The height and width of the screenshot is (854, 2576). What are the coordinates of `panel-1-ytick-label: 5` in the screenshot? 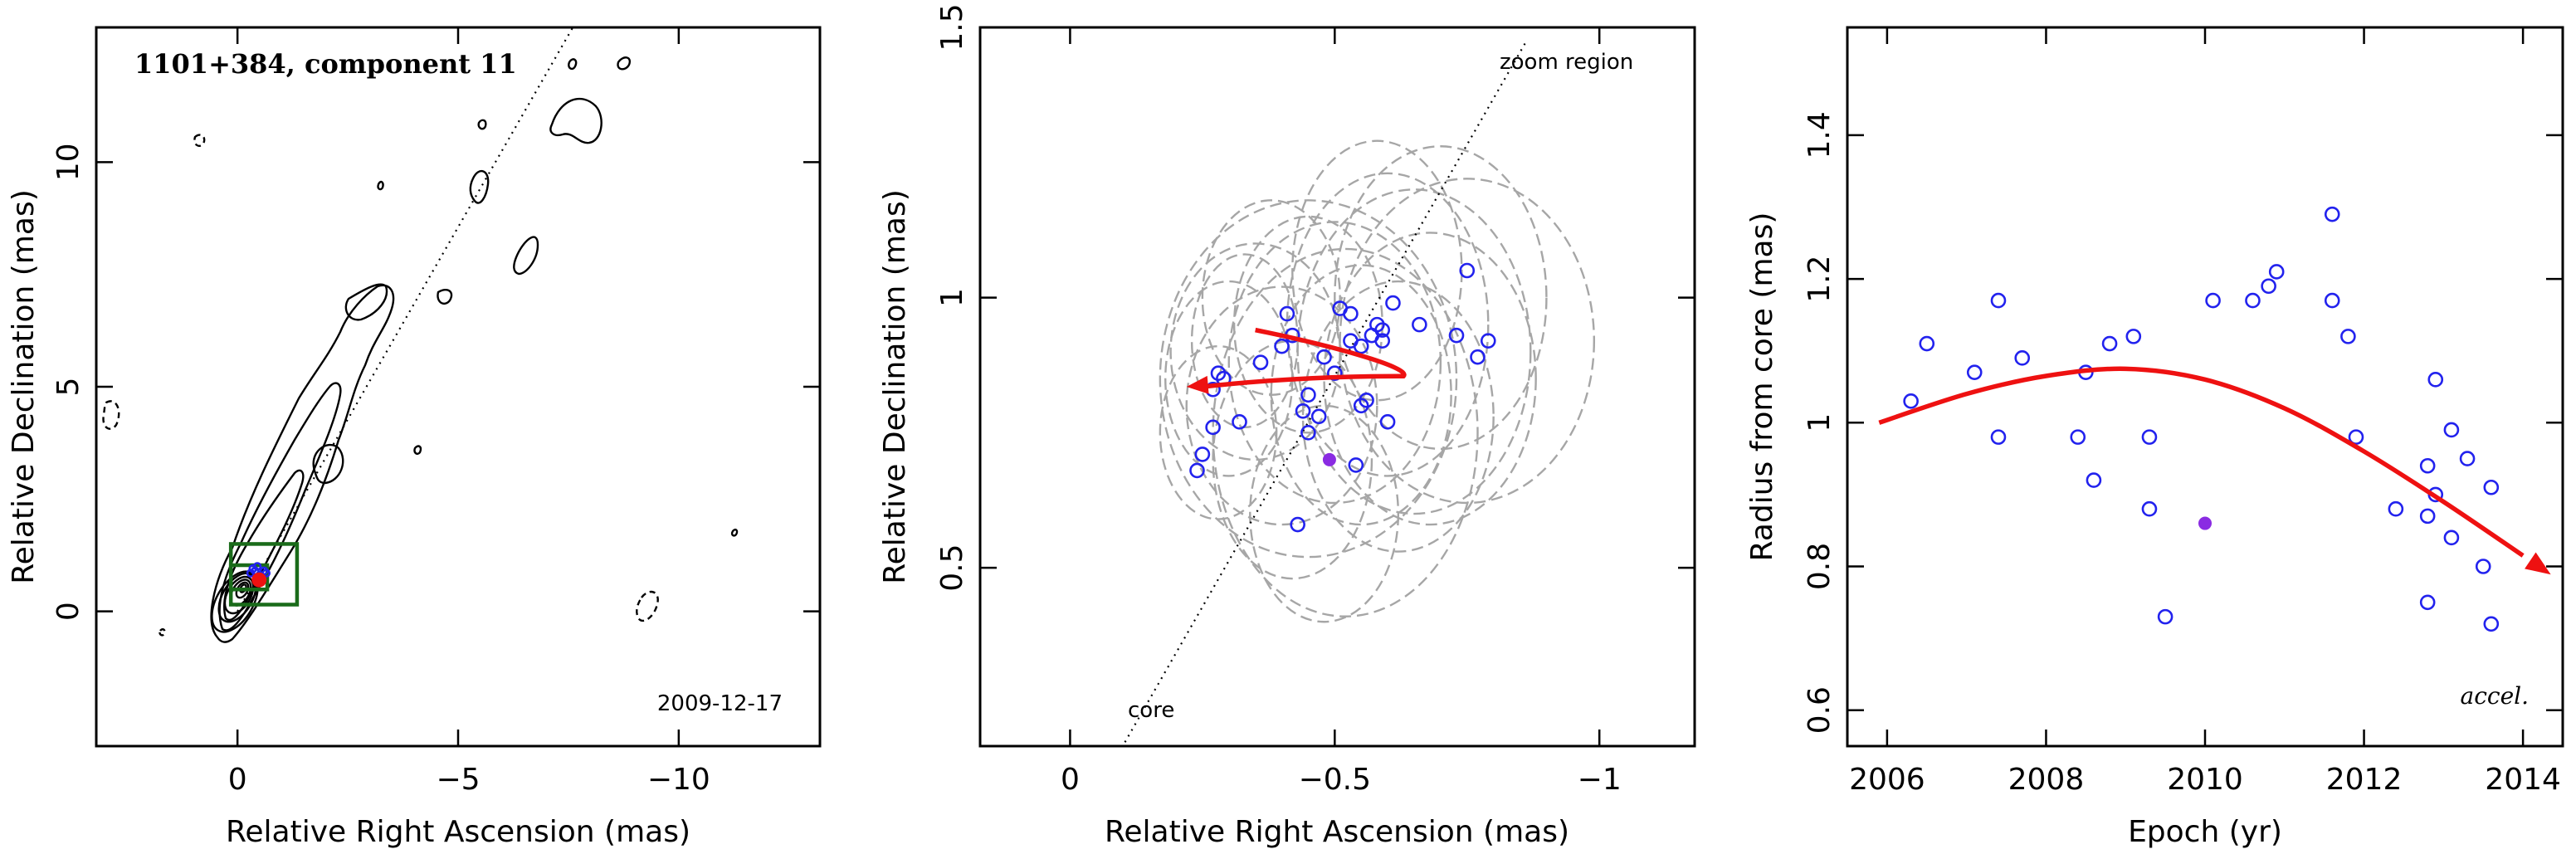 It's located at (68, 387).